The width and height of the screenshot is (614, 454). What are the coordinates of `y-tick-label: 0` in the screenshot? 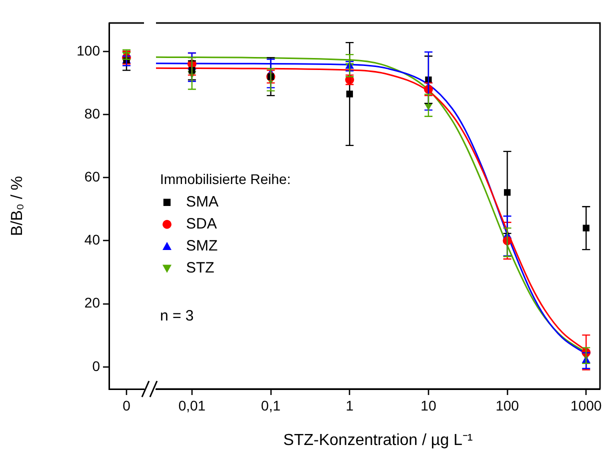 It's located at (96, 366).